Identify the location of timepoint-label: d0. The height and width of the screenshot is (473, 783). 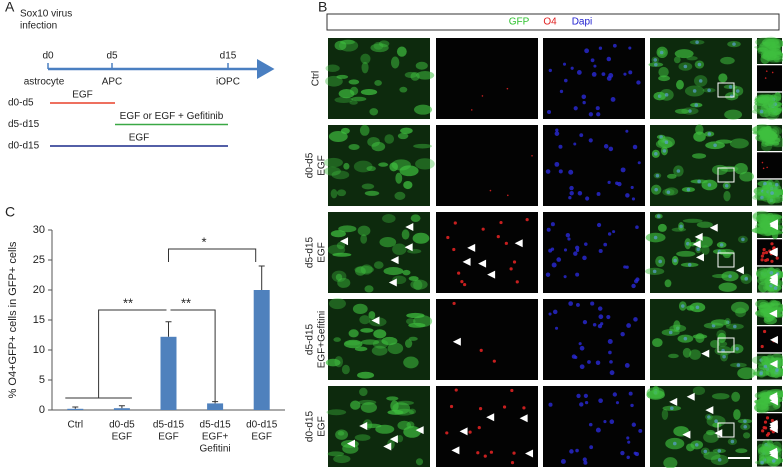
(48, 56).